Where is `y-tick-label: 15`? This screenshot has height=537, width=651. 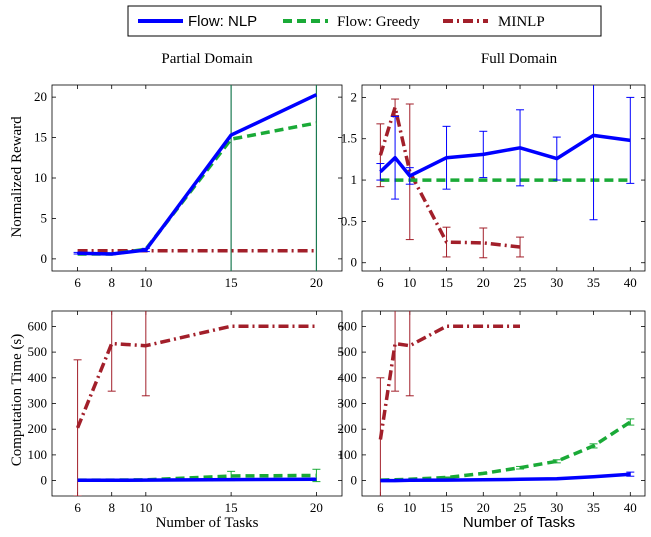 y-tick-label: 15 is located at coordinates (40, 137).